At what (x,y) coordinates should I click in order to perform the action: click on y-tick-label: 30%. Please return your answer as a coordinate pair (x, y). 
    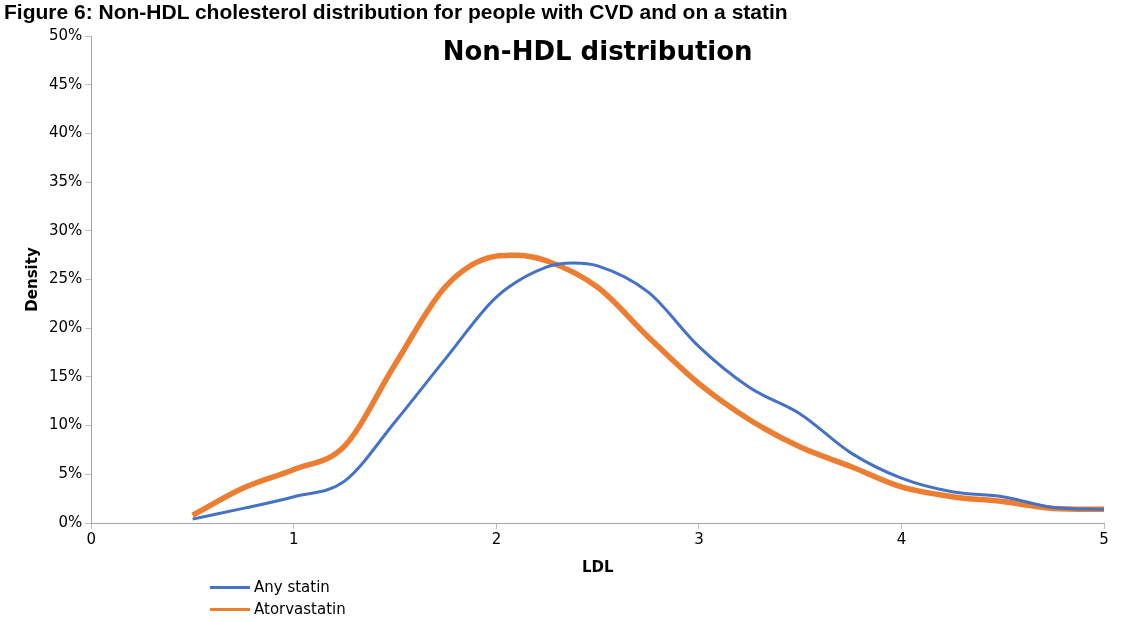
    Looking at the image, I should click on (66, 229).